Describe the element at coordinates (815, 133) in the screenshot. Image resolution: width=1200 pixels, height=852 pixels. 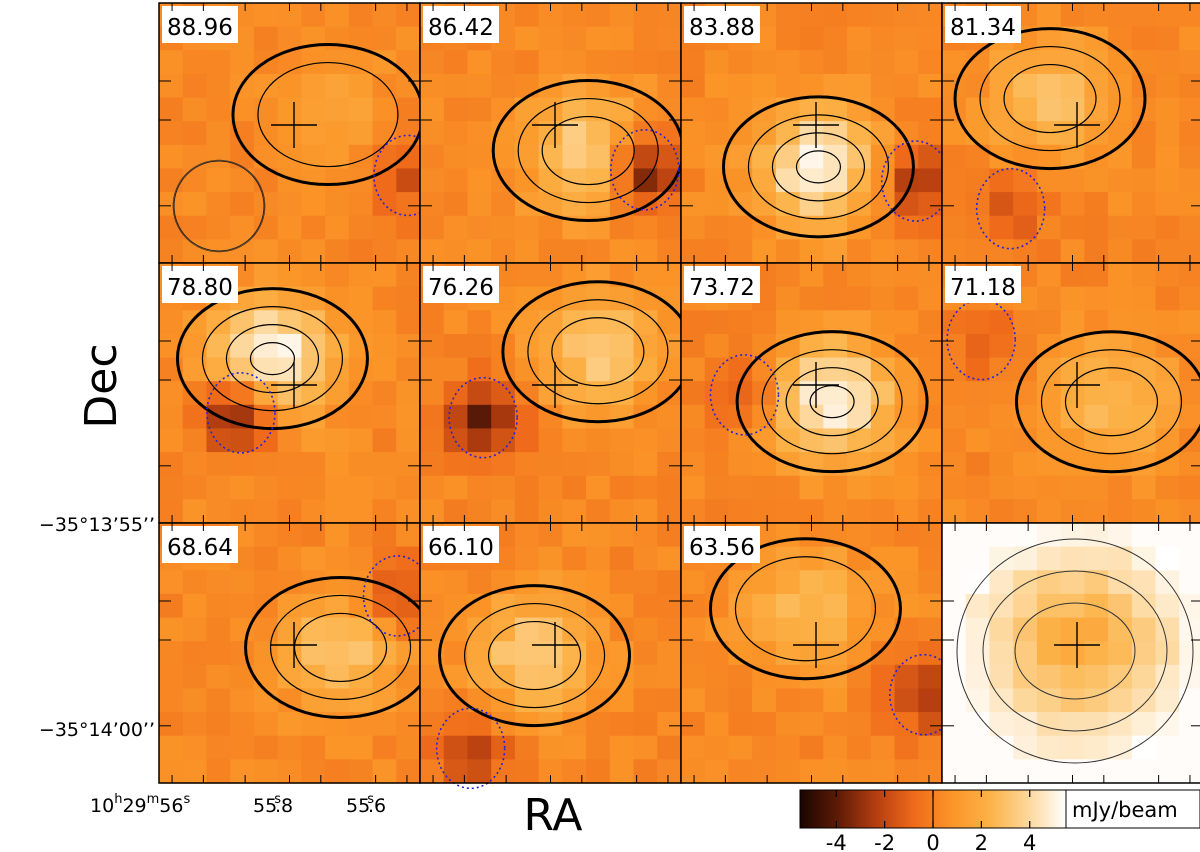
I see `channel-panel: 83.88` at that location.